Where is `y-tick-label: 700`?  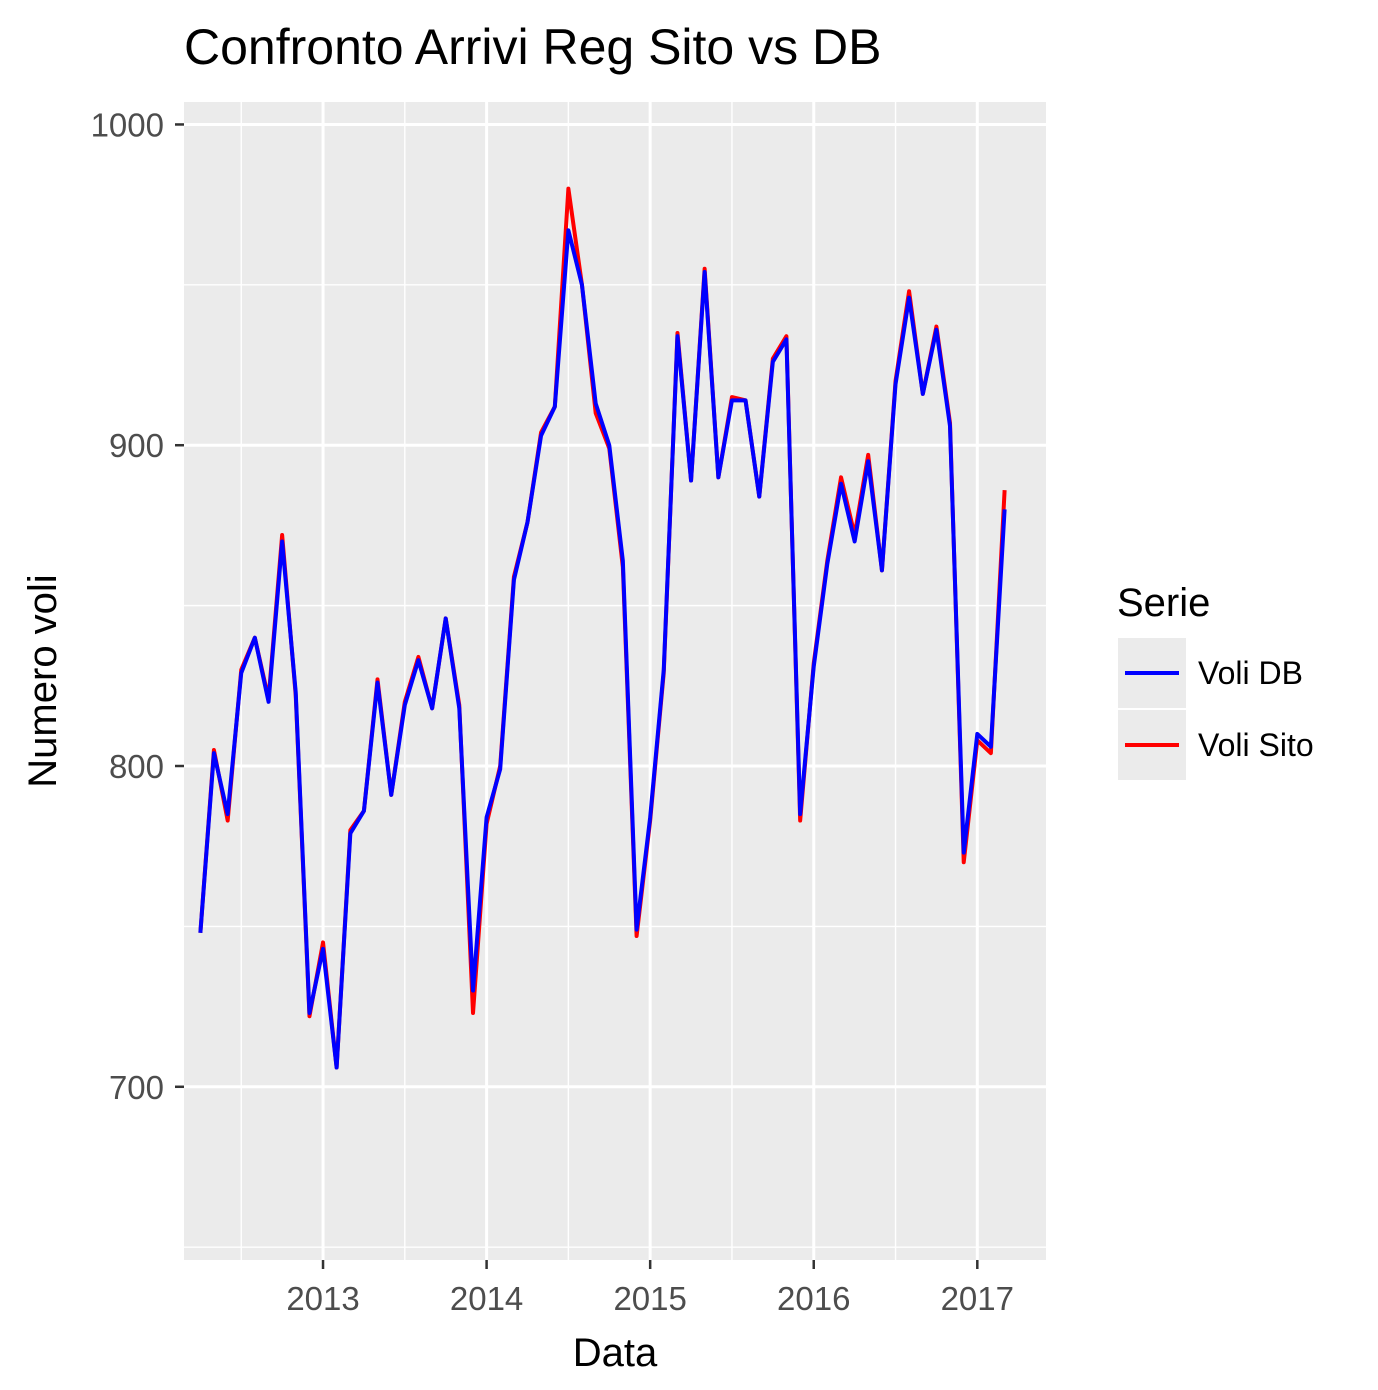
y-tick-label: 700 is located at coordinates (136, 1087).